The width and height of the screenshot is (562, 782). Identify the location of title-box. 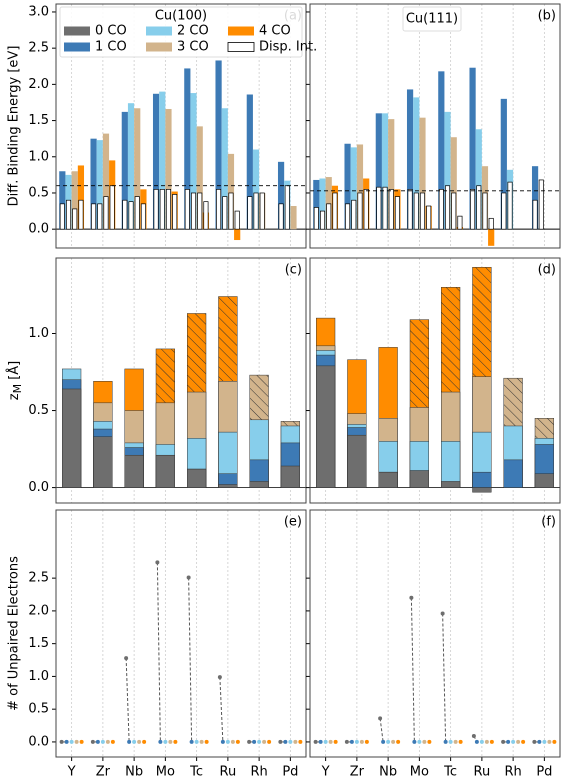
(432, 19).